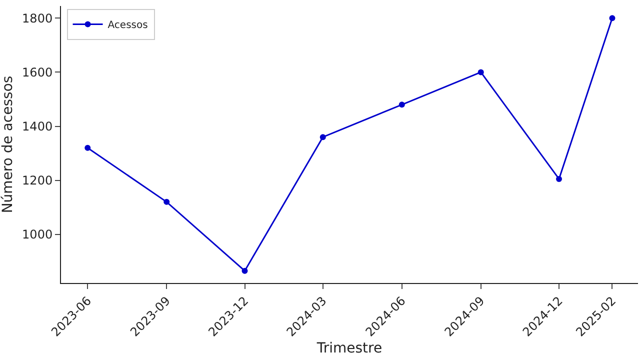  Describe the element at coordinates (37, 72) in the screenshot. I see `y-tick-label: 1600` at that location.